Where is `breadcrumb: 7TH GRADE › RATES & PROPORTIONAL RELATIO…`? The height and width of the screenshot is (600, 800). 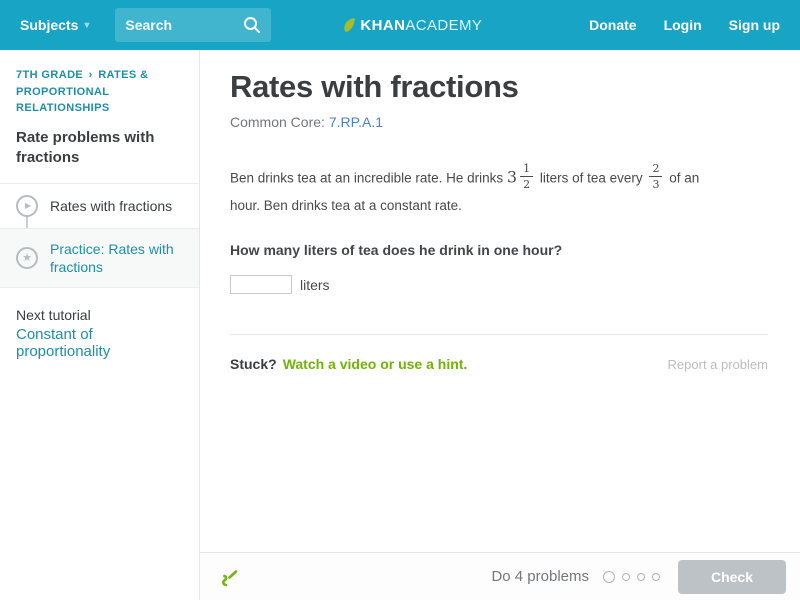 breadcrumb: 7TH GRADE › RATES & PROPORTIONAL RELATIO… is located at coordinates (99, 92).